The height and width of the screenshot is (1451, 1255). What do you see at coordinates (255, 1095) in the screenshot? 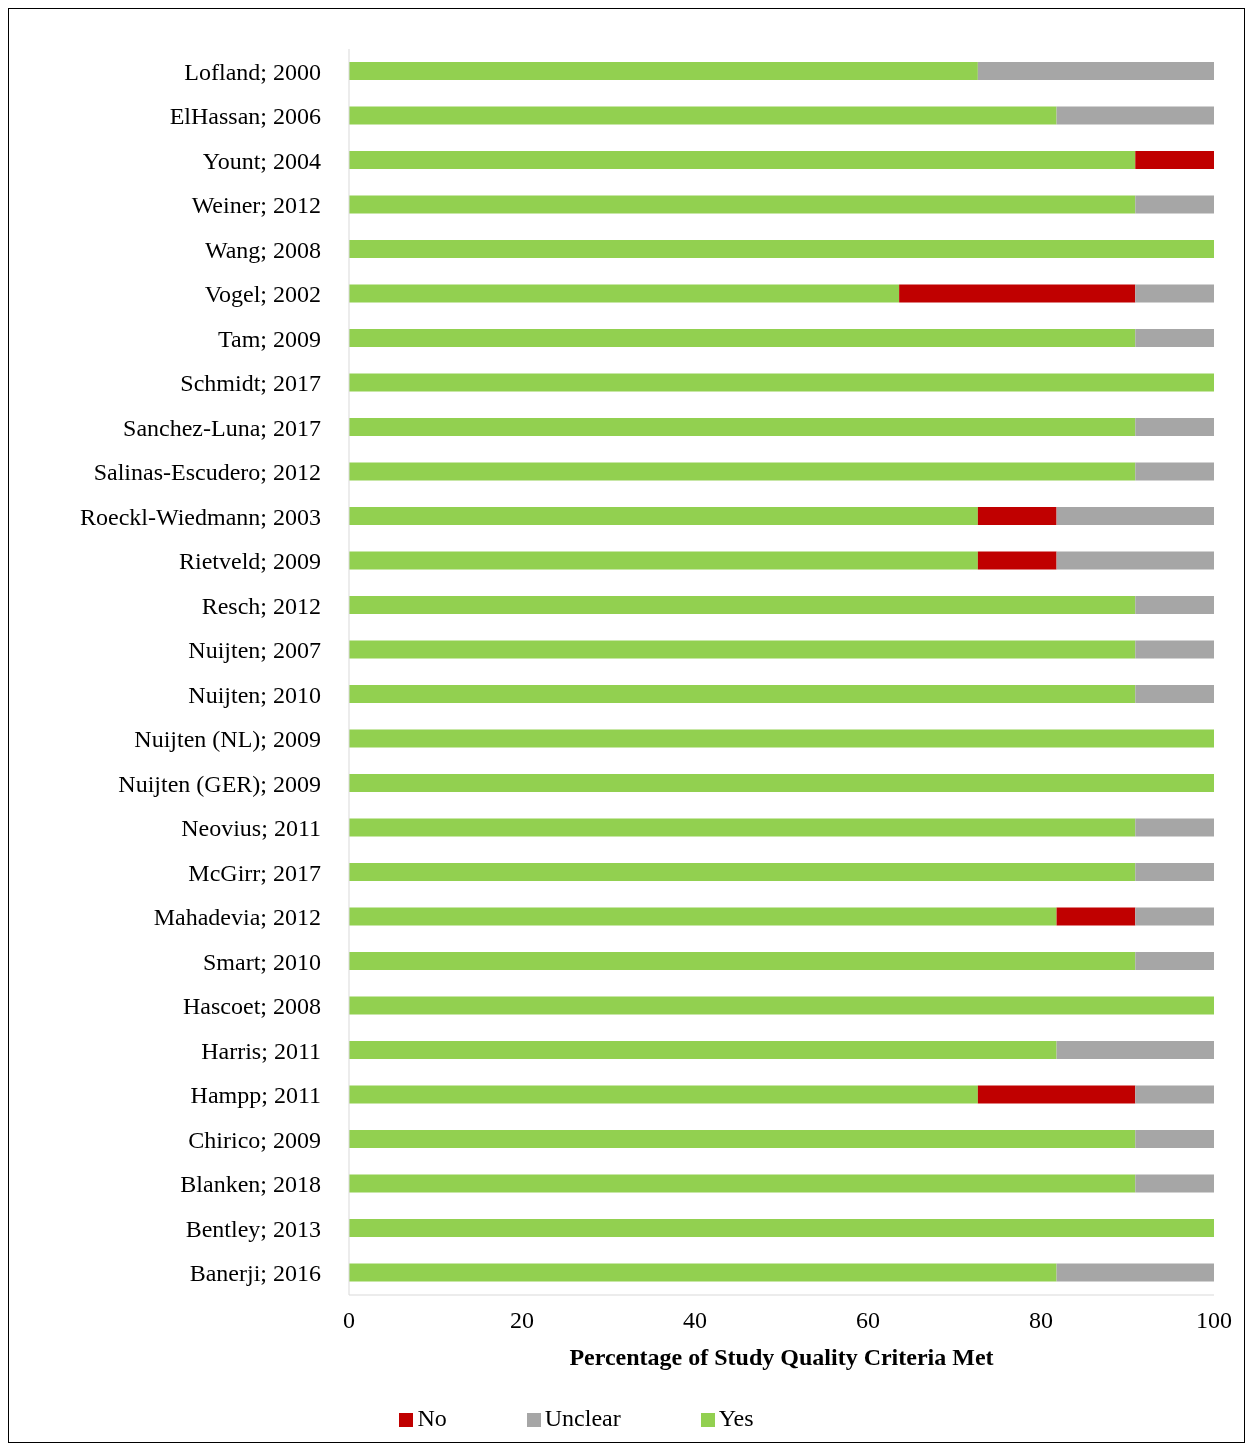
I see `y-tick-label: Hampp; 2011` at bounding box center [255, 1095].